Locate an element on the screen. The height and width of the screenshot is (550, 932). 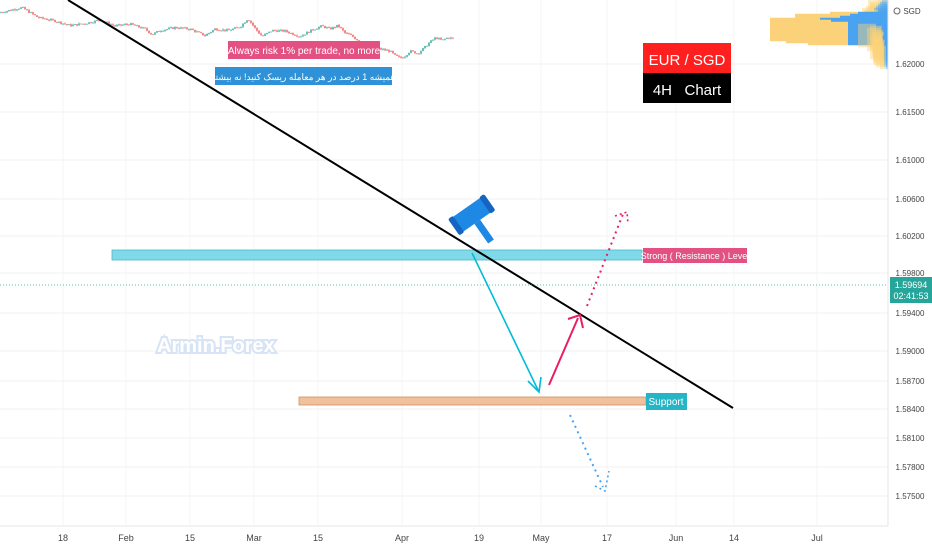
projection-dotted-up is located at coordinates (605, 260).